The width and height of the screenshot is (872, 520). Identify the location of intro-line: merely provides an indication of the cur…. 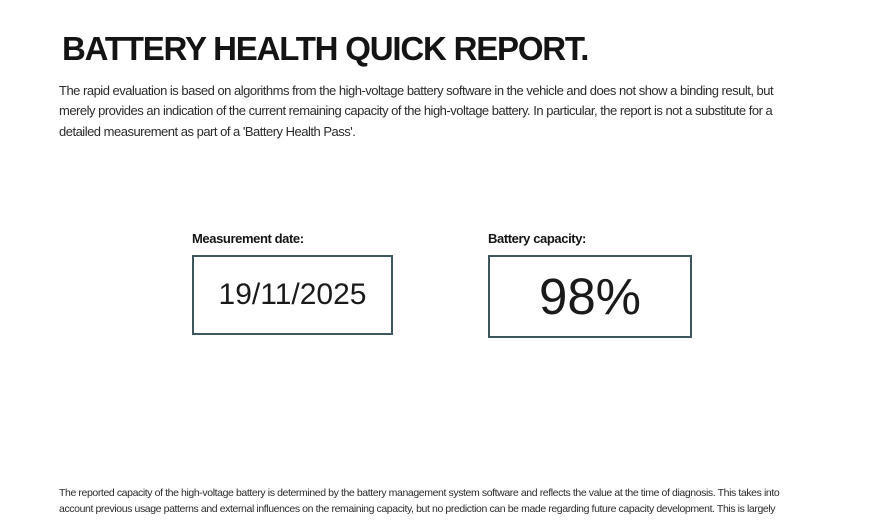
(416, 111).